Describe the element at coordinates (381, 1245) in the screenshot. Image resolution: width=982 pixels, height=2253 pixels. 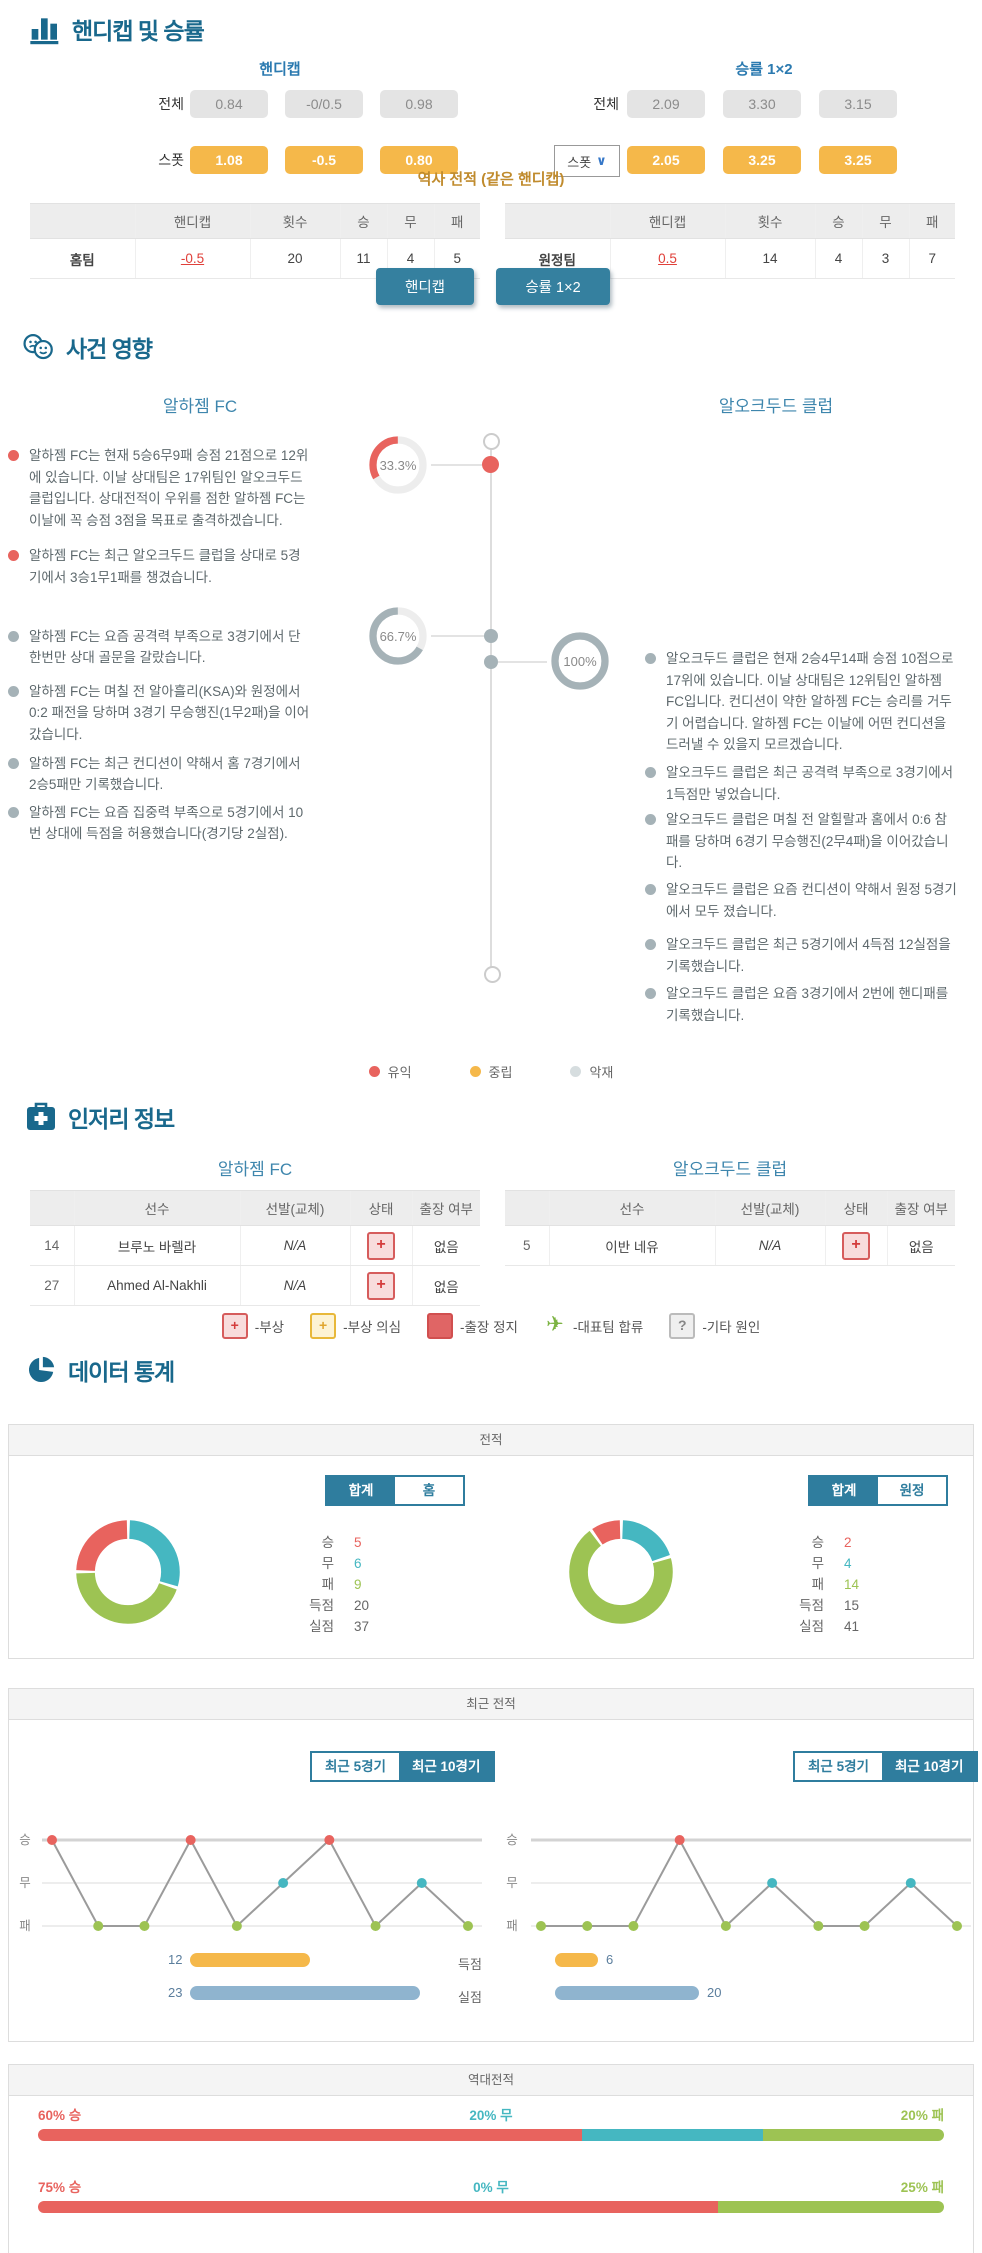
I see `injury-icon: +` at that location.